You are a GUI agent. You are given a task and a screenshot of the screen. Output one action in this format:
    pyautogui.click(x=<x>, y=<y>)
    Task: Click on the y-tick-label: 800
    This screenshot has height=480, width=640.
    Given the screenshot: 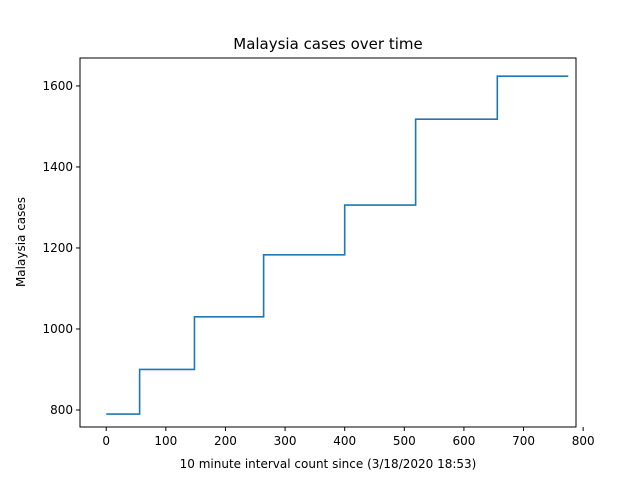 What is the action you would take?
    pyautogui.click(x=61, y=410)
    